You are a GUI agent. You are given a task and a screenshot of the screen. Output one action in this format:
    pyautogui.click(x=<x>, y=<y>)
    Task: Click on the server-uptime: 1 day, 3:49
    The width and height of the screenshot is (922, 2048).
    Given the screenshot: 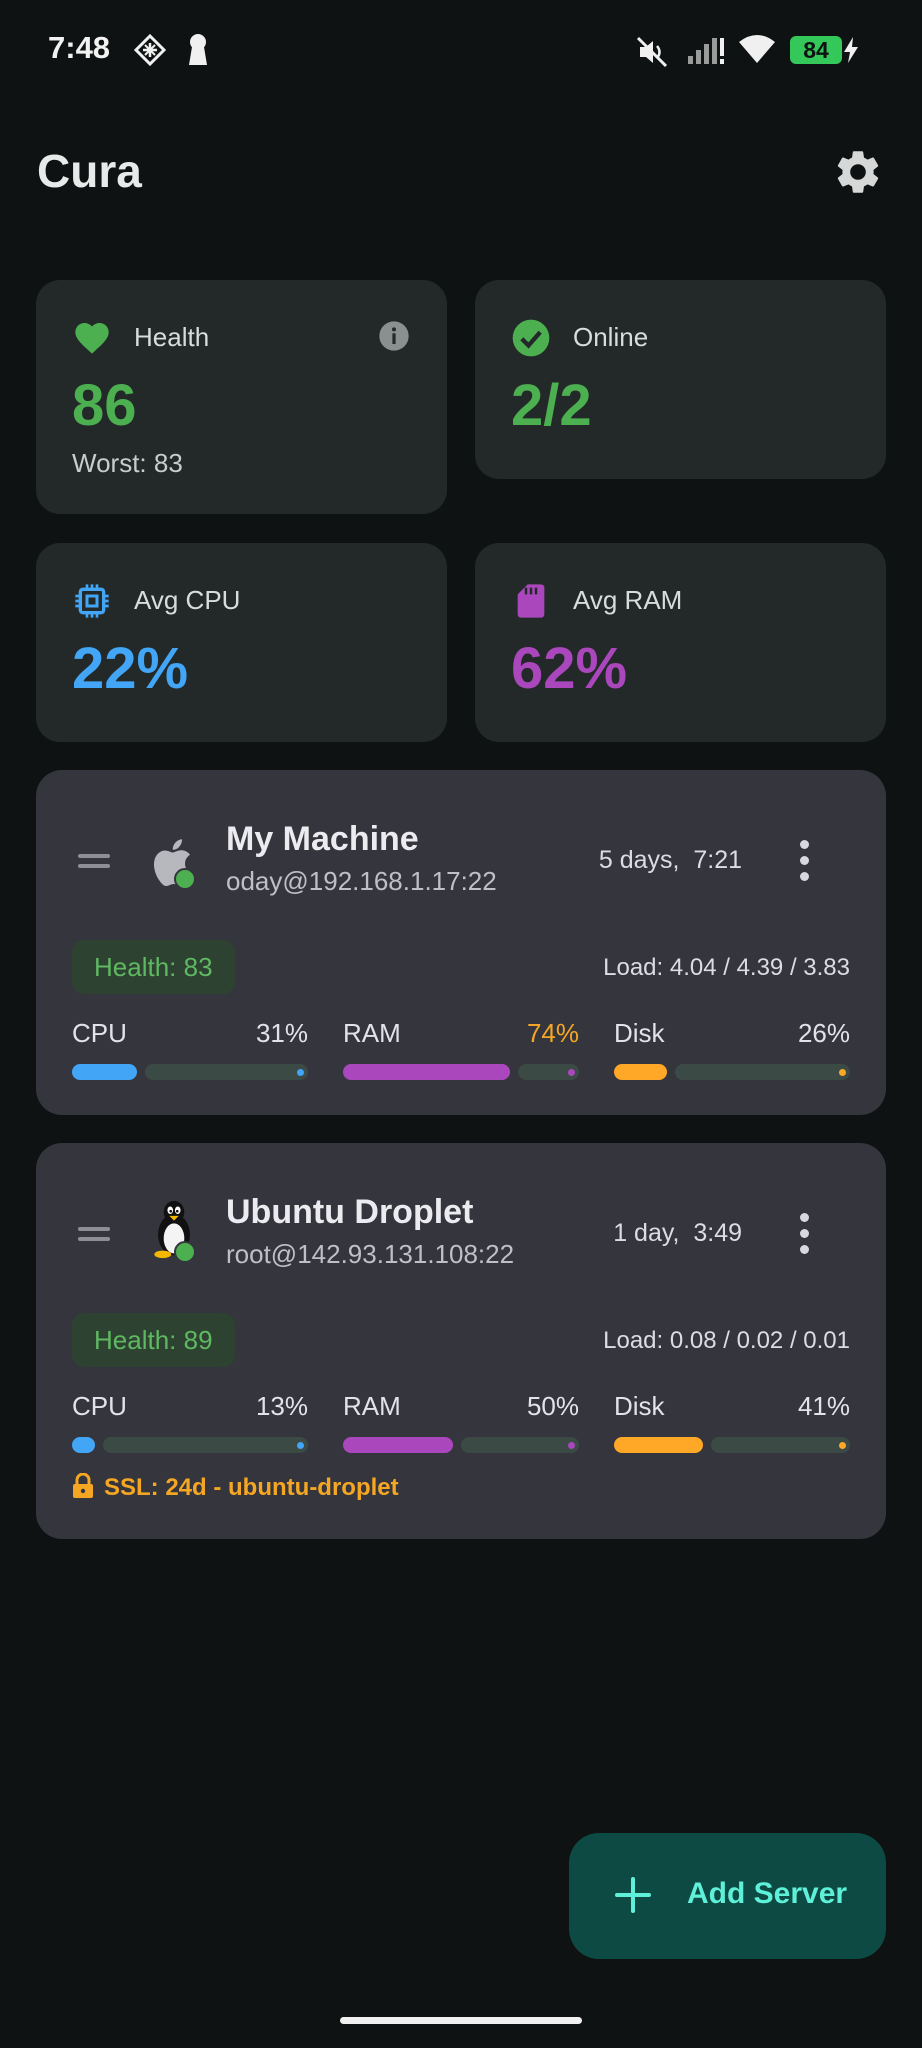 What is the action you would take?
    pyautogui.click(x=677, y=1233)
    